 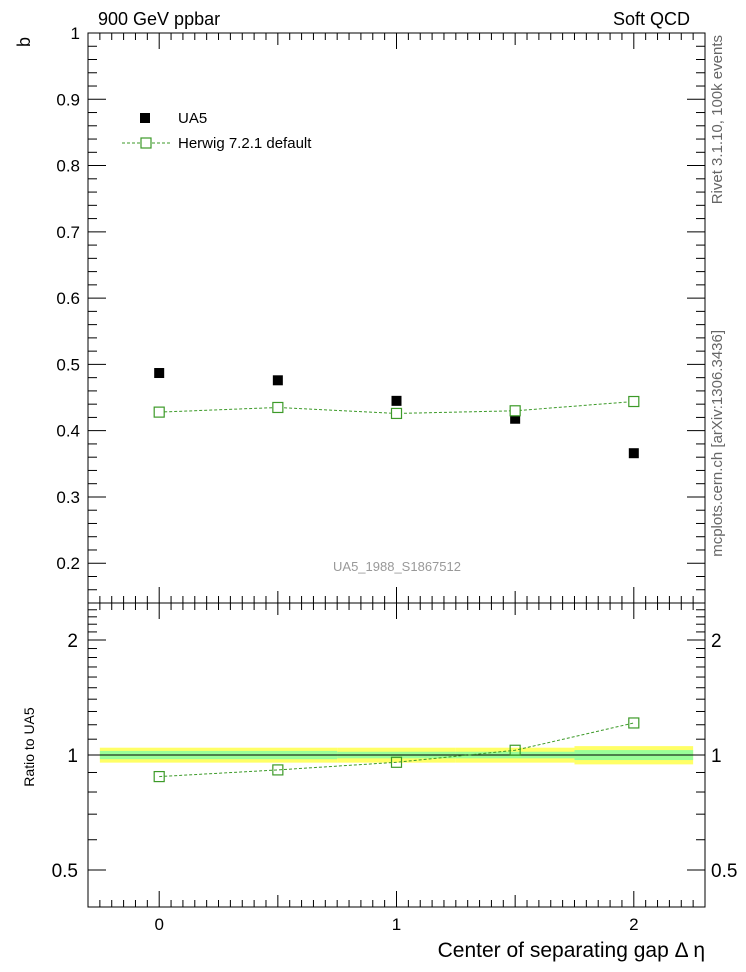 I want to click on ratio-y-tick-label-right: 0.5, so click(x=724, y=871).